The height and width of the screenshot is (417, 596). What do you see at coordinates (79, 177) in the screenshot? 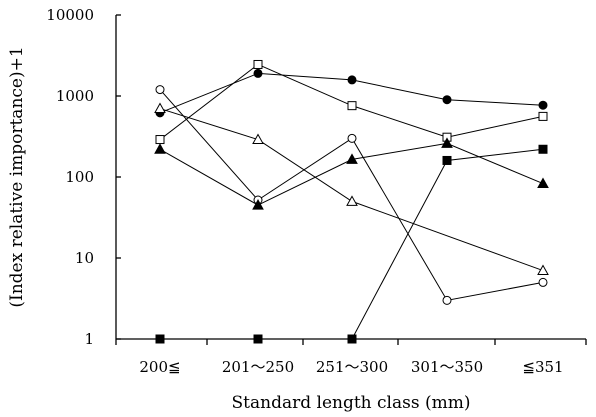
I see `y-tick-label: 100` at bounding box center [79, 177].